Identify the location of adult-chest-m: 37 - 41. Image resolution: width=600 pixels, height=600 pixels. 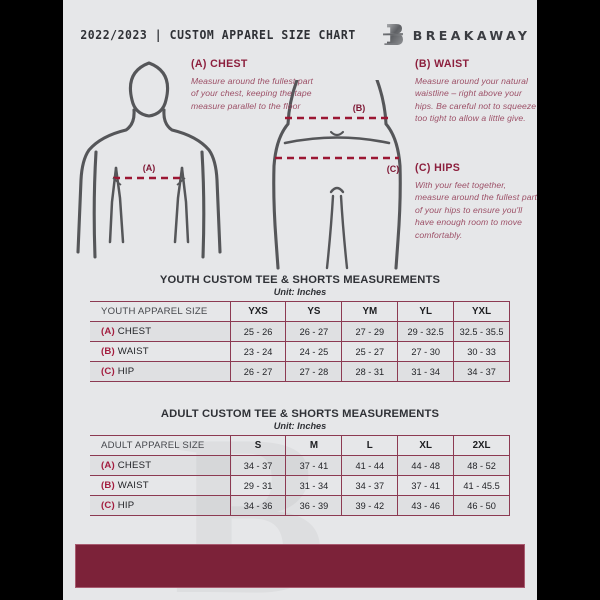
(313, 465).